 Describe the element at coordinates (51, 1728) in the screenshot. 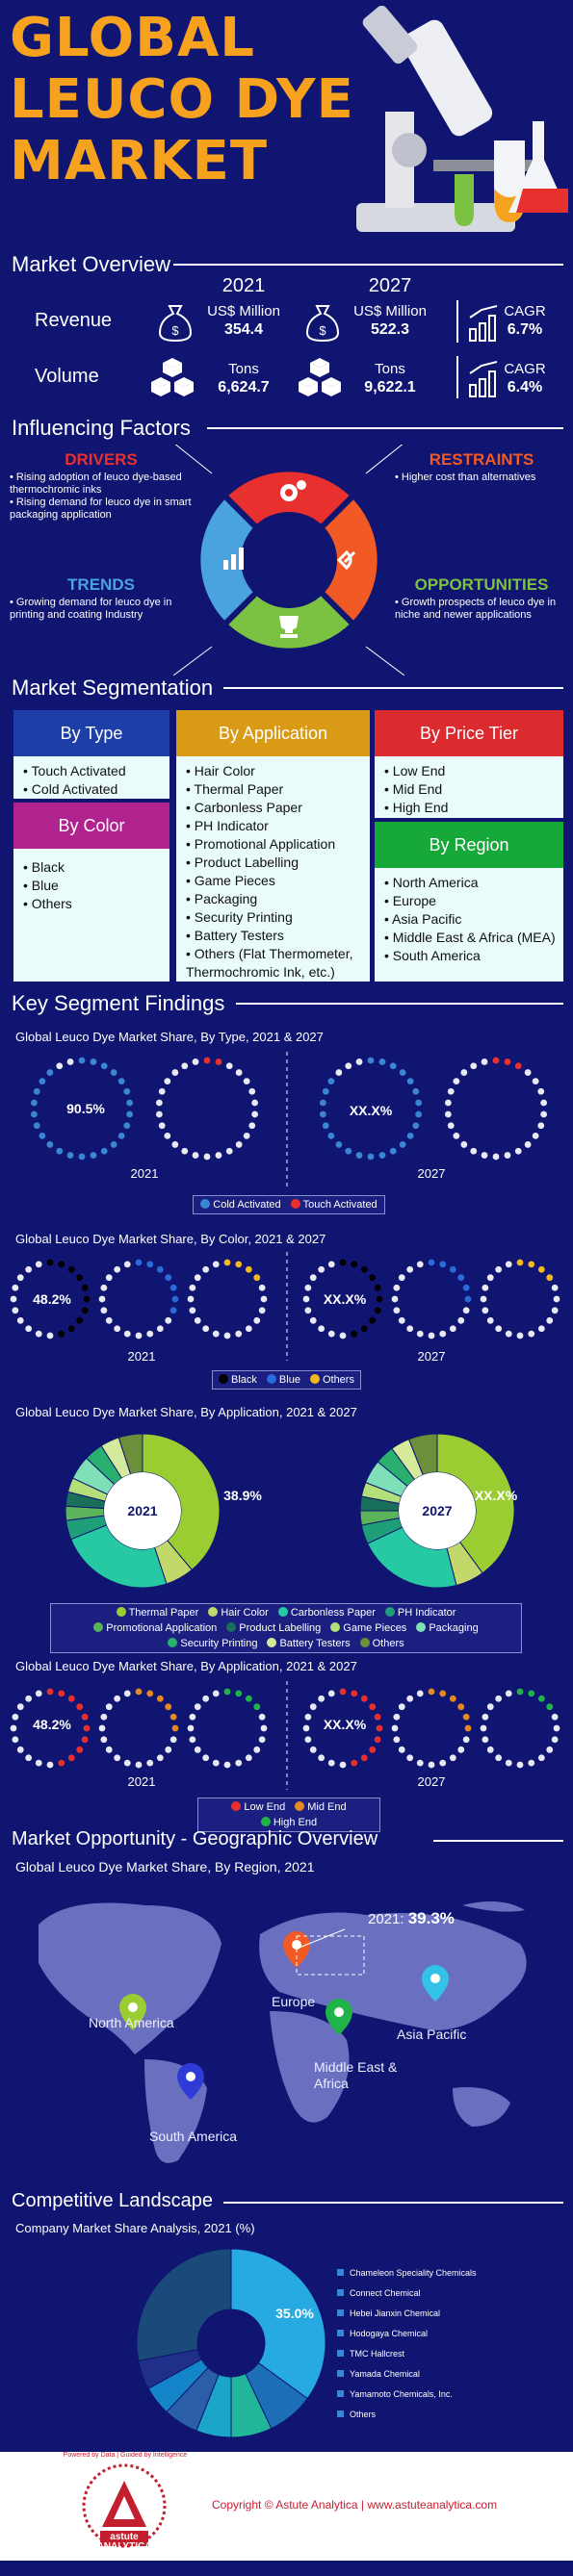

I see `price-2021-low-ring` at that location.